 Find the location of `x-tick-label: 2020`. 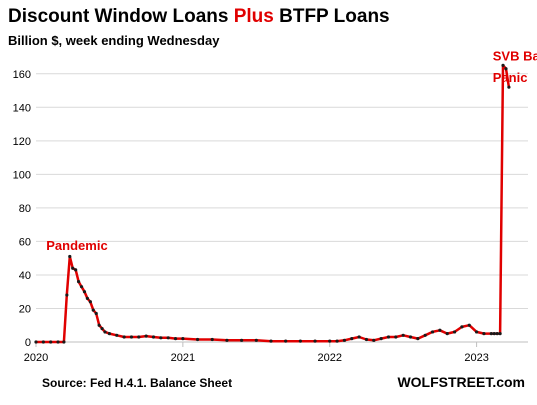

x-tick-label: 2020 is located at coordinates (36, 358).